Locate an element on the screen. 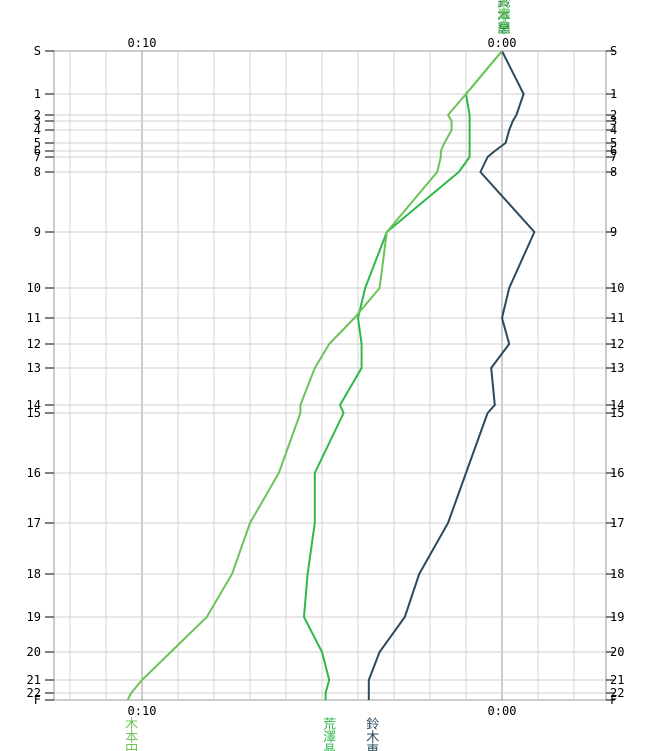  runner-label-bottom: 鈴木恵 is located at coordinates (371, 734).